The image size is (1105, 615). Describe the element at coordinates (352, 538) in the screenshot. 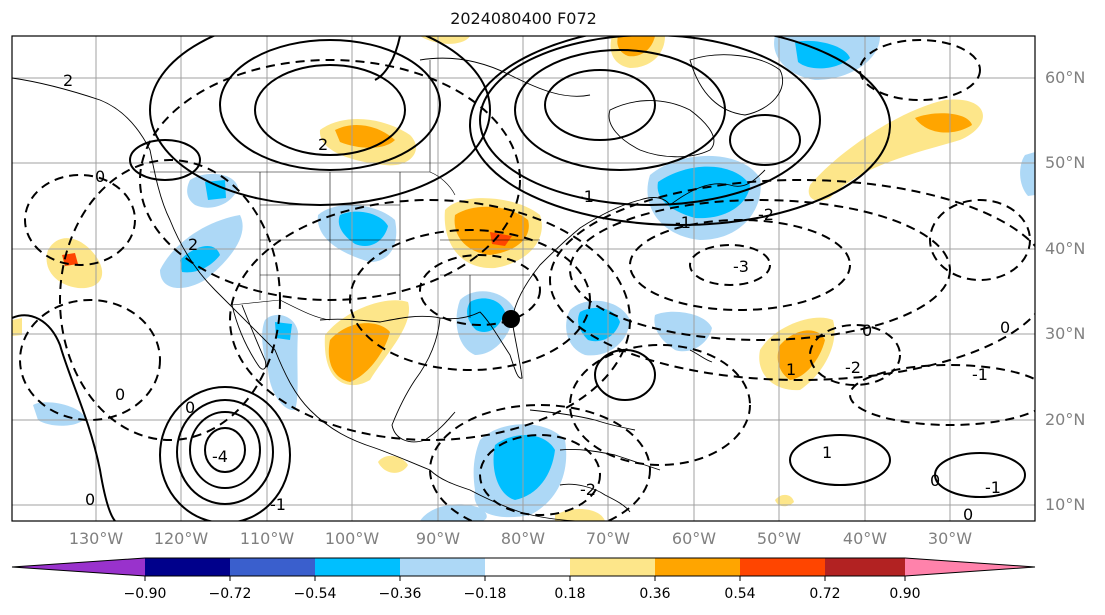

I see `lon-label: 100°W` at that location.